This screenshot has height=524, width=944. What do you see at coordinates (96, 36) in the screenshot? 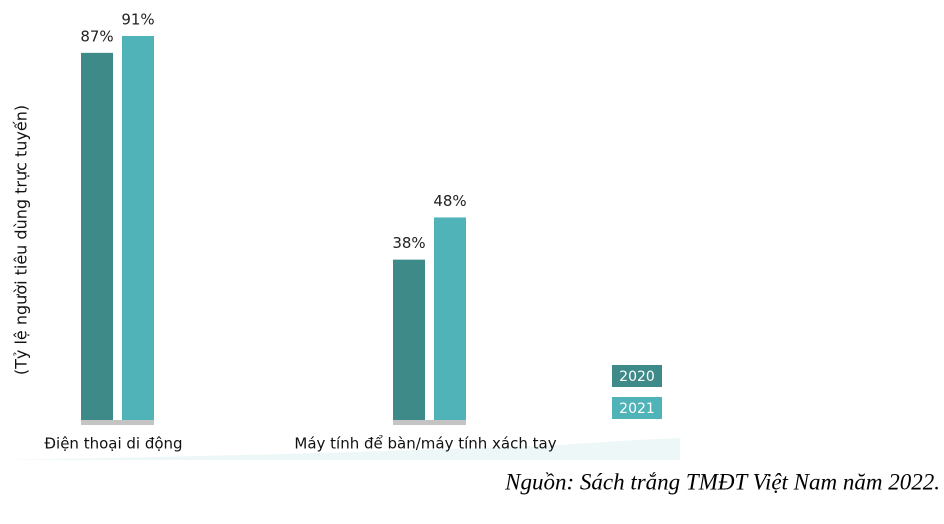
I see `data-label: 87%` at bounding box center [96, 36].